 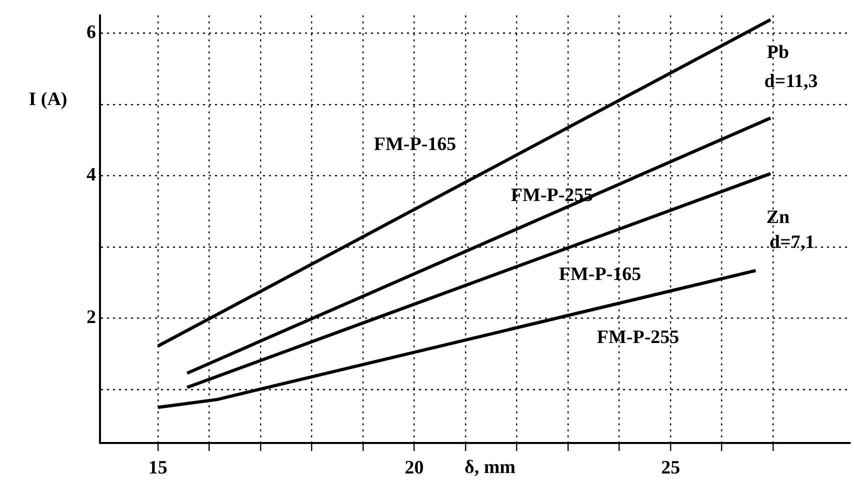 I want to click on y-tick-label: 2, so click(x=91, y=317).